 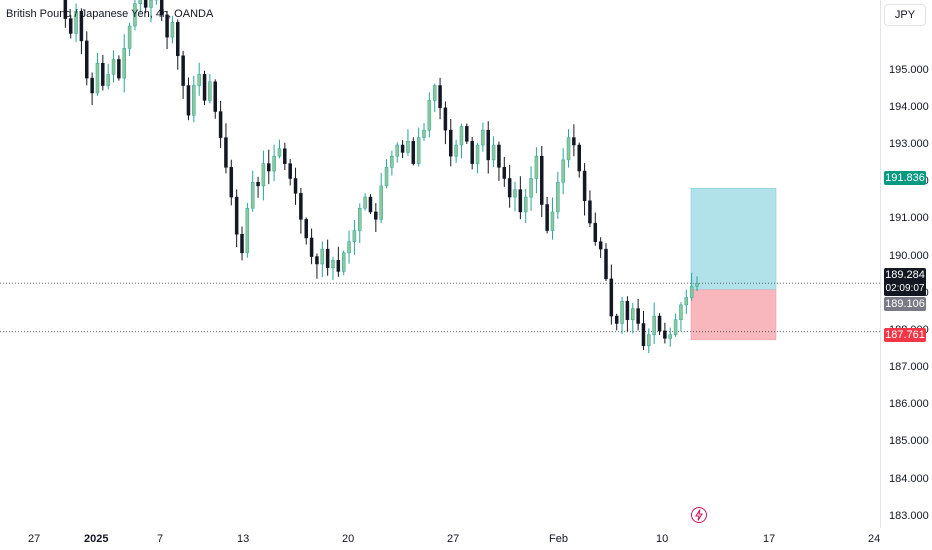 I want to click on symbol-legend: British Pound / Japanese Yen, 4h, OANDA, so click(x=110, y=14).